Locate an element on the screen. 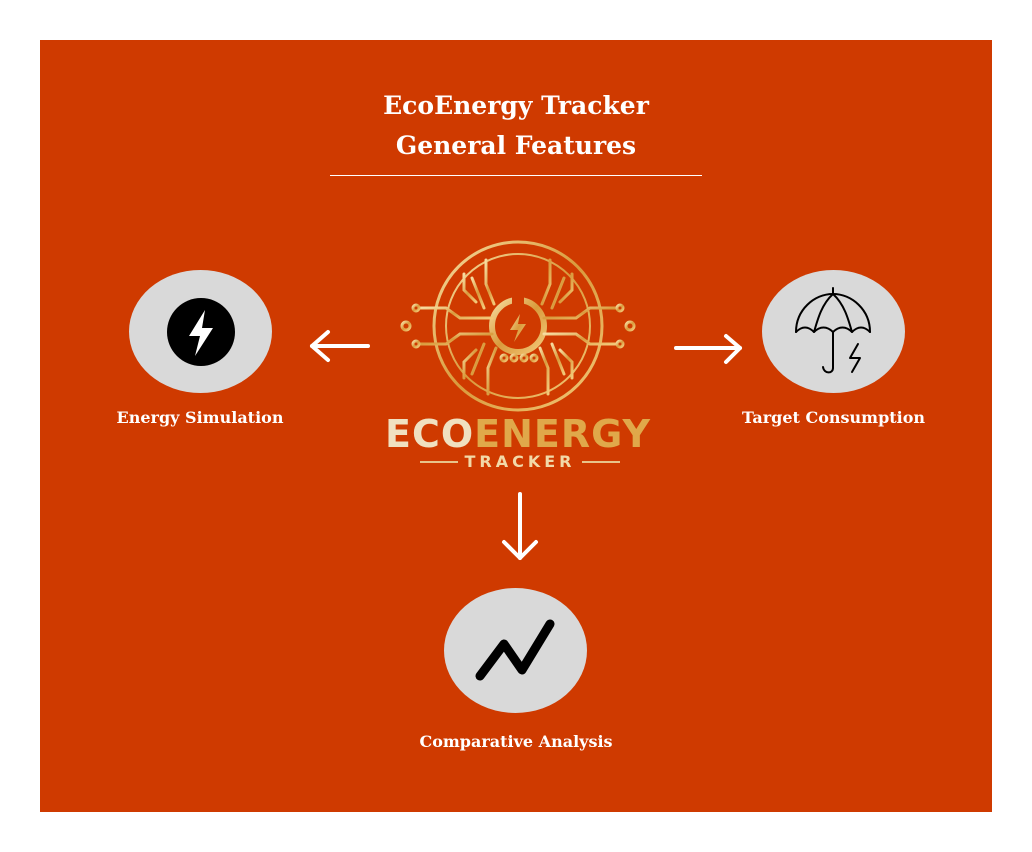 This screenshot has height=852, width=1032. target-consumption-label: Target Consumption is located at coordinates (833, 417).